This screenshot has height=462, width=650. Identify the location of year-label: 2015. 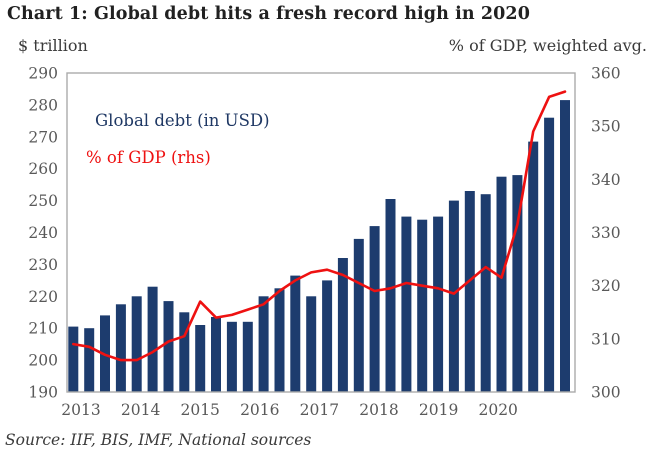
(199, 410).